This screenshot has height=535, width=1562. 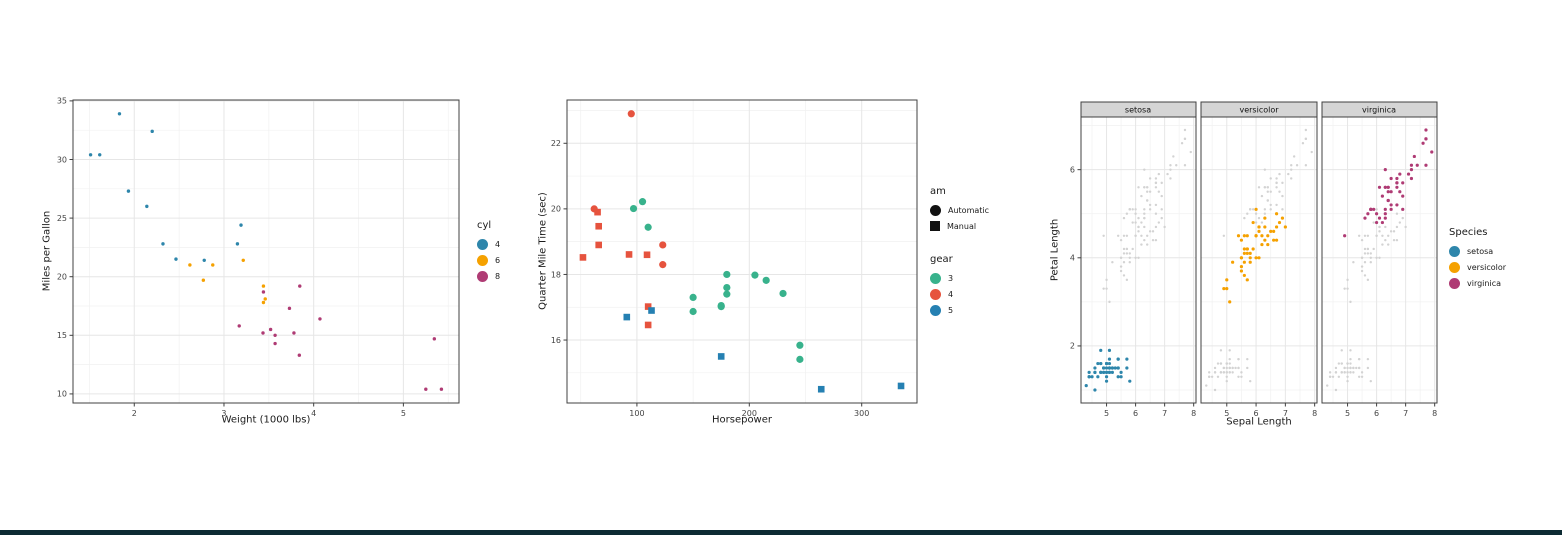 I want to click on legend-item-gear-3: 3, so click(x=941, y=278).